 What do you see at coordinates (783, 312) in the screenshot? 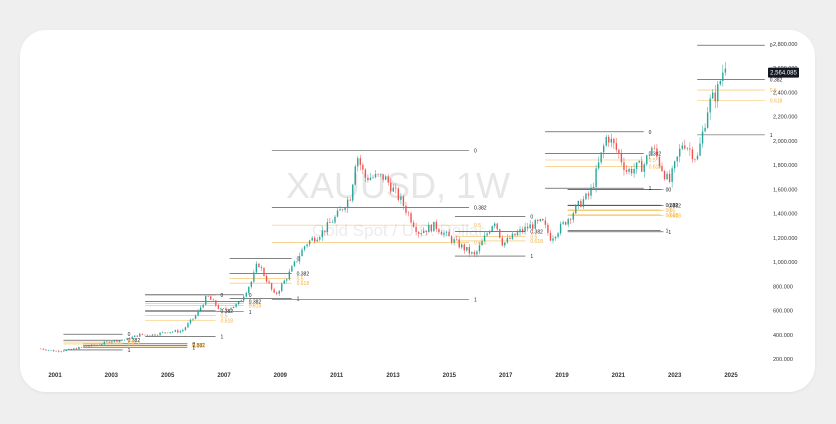
I see `y-tick-label: 600.000` at bounding box center [783, 312].